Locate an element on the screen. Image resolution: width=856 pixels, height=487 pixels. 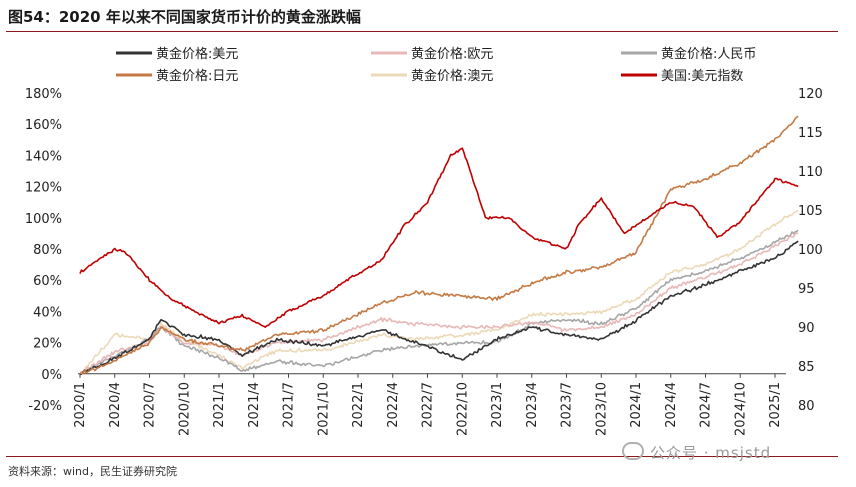
x-tick-label: 2023/1 is located at coordinates (497, 405).